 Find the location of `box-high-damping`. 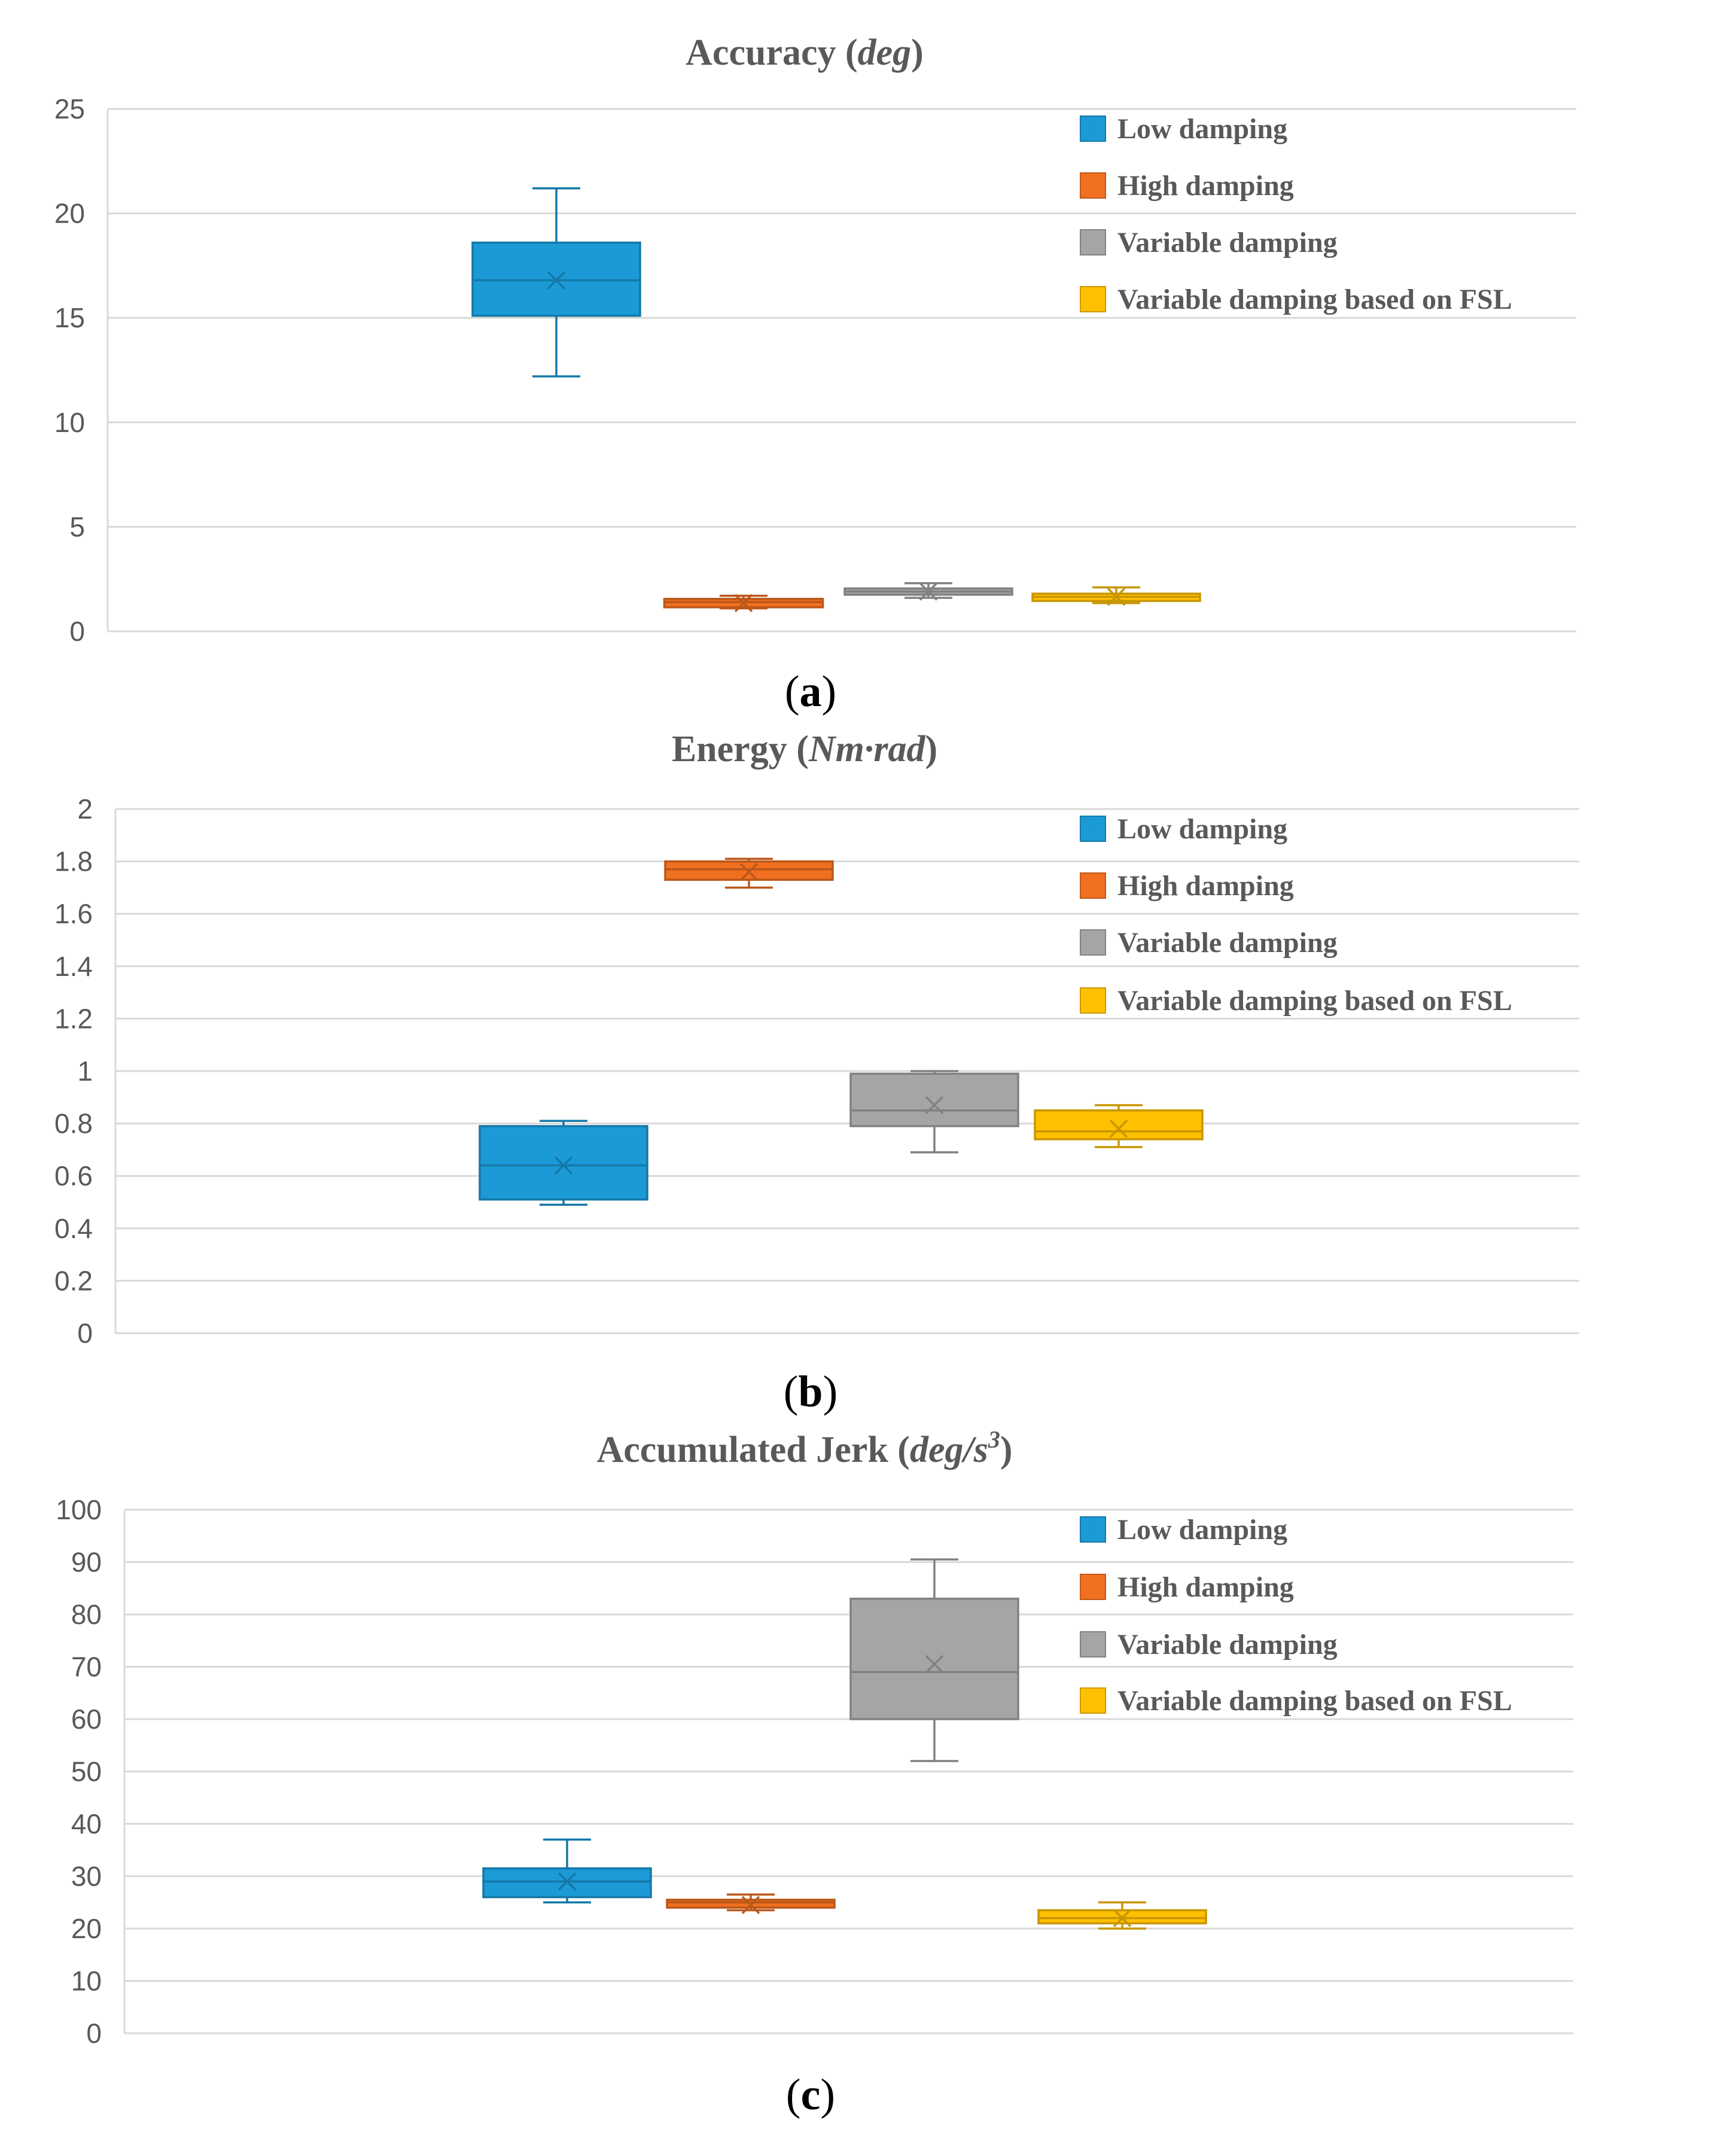

box-high-damping is located at coordinates (743, 603).